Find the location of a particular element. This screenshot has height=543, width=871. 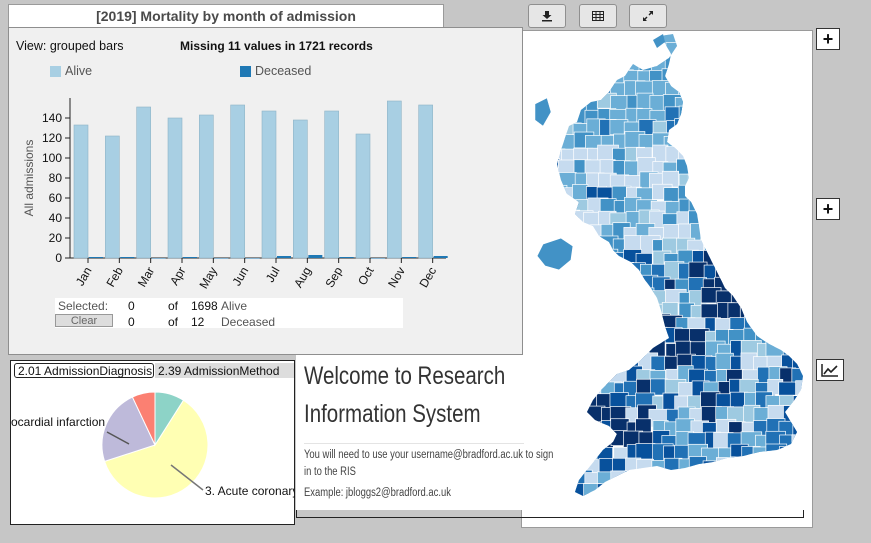

bar-deceased-feb is located at coordinates (127, 257).